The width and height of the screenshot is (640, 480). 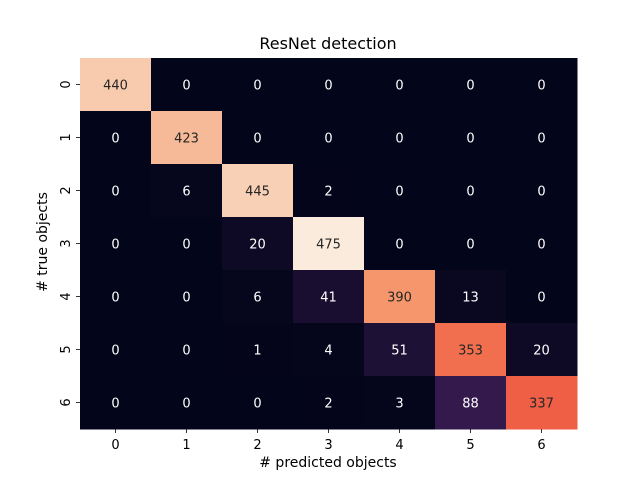 What do you see at coordinates (257, 445) in the screenshot?
I see `x-tick-label: 2` at bounding box center [257, 445].